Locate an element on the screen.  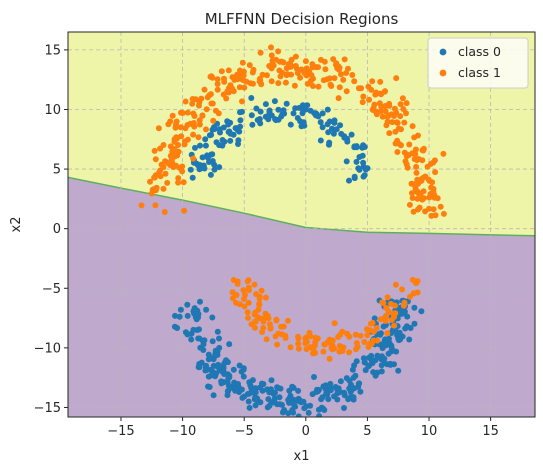
decision-boundary-line is located at coordinates (301, 206).